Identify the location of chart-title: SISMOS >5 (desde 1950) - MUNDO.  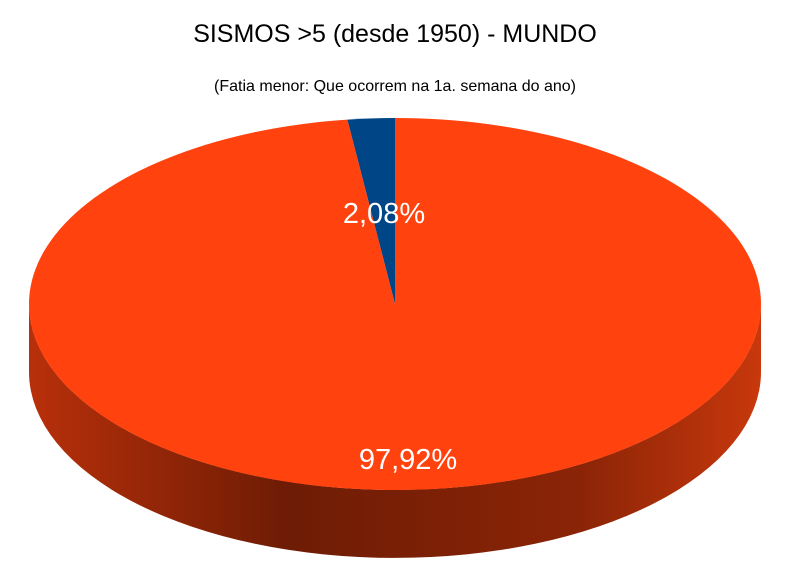
(395, 34).